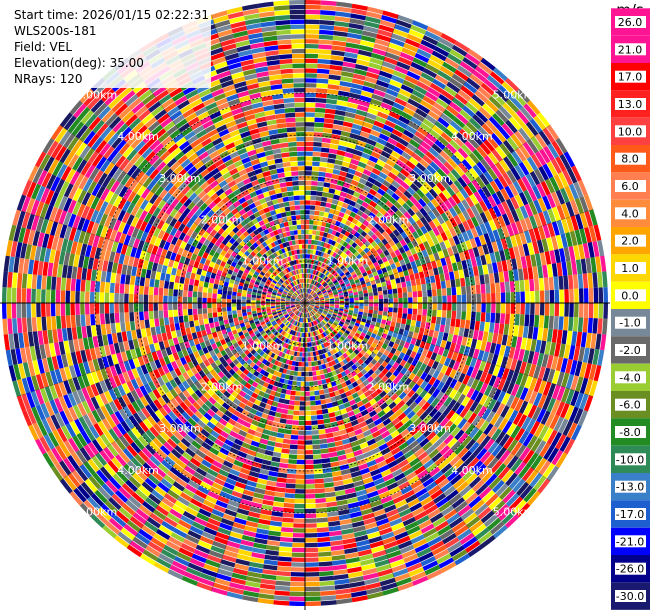 The height and width of the screenshot is (610, 650). I want to click on colorbar-tick-label: 0.0, so click(630, 295).